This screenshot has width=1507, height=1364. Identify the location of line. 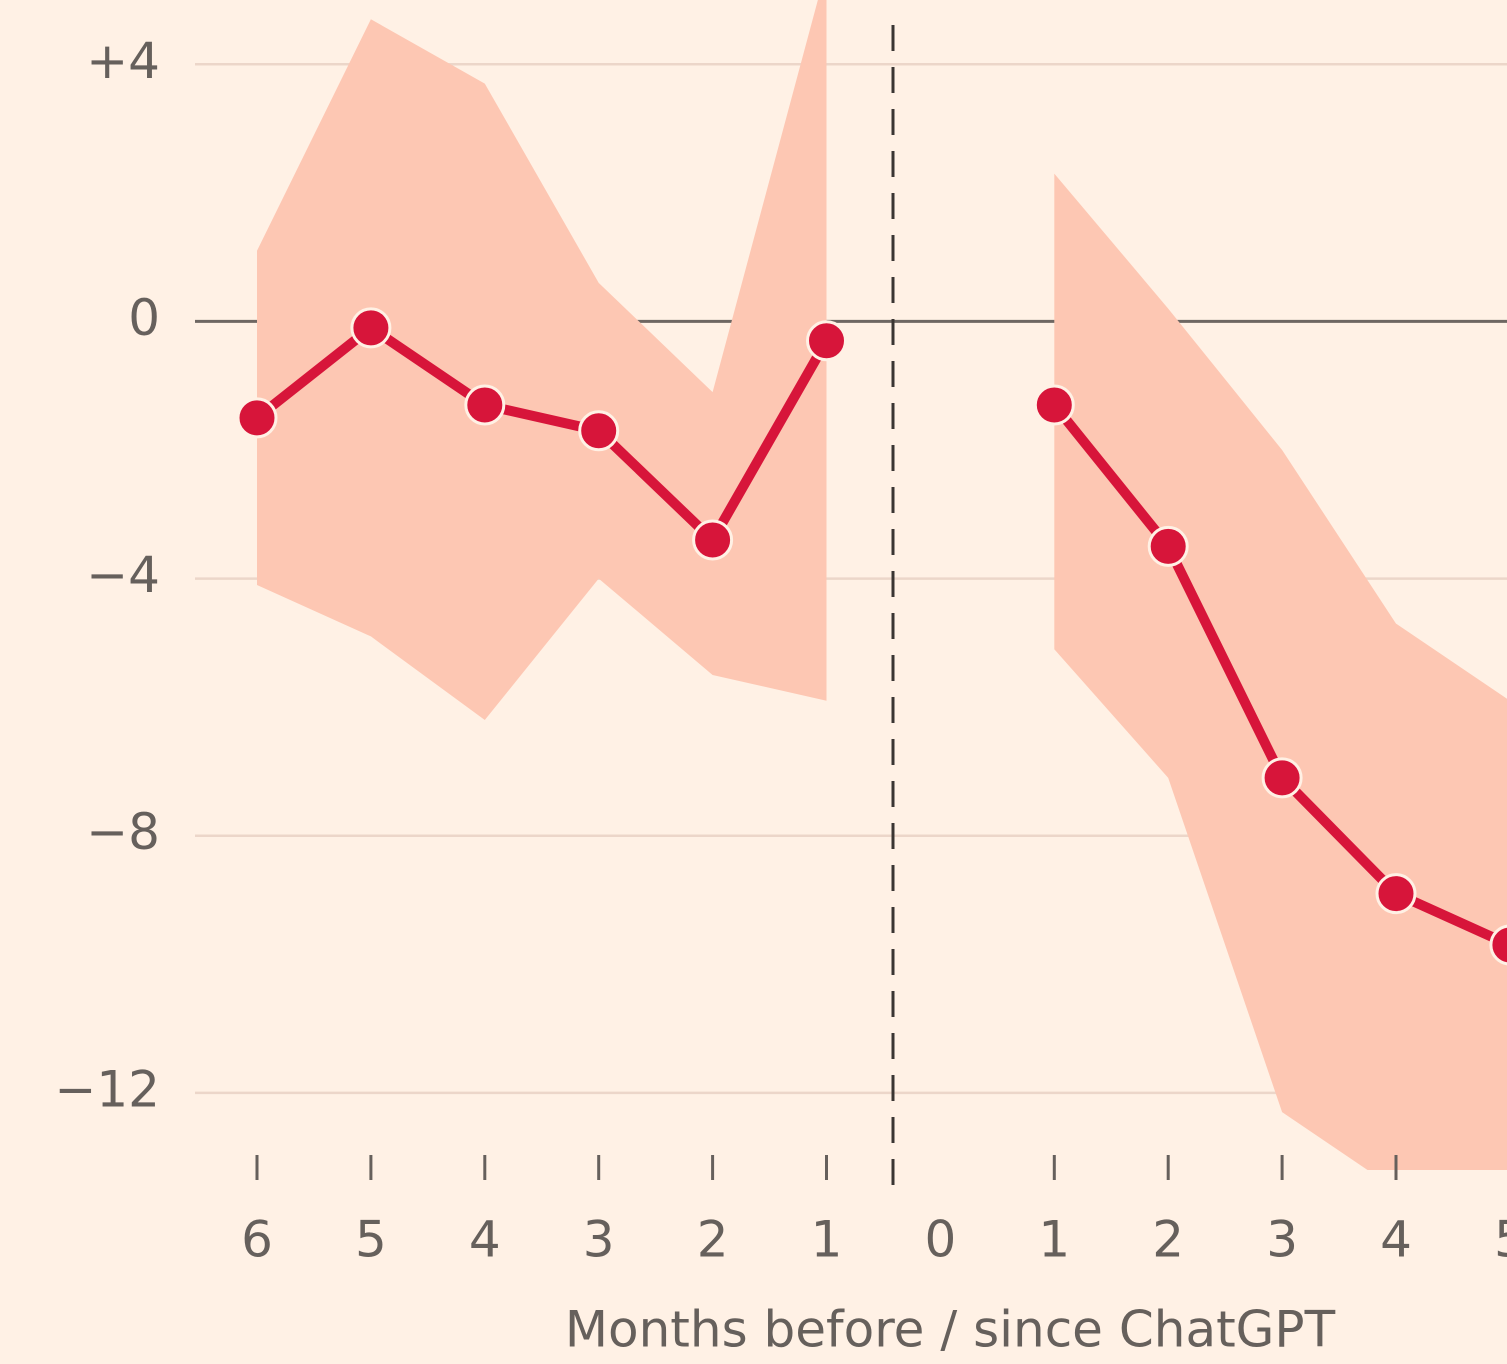
(542, 433).